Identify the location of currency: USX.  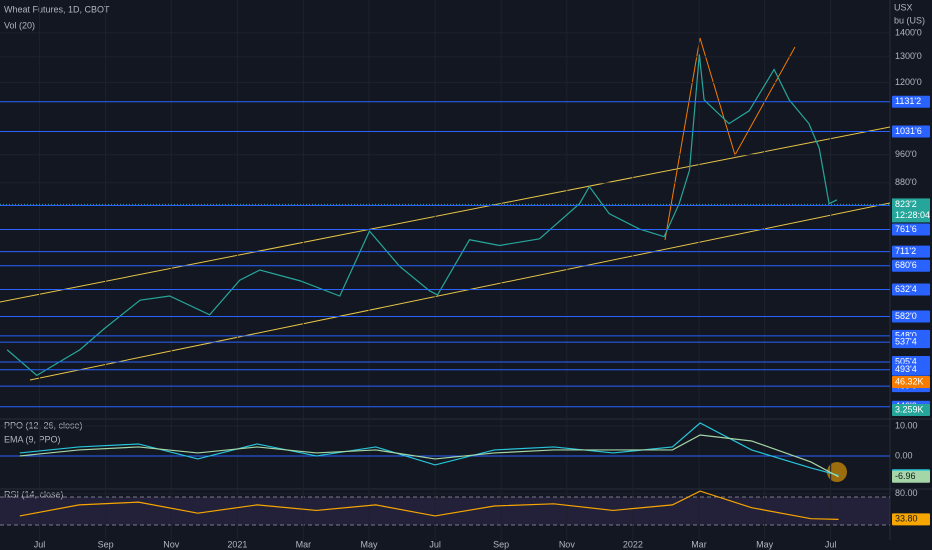
(903, 7).